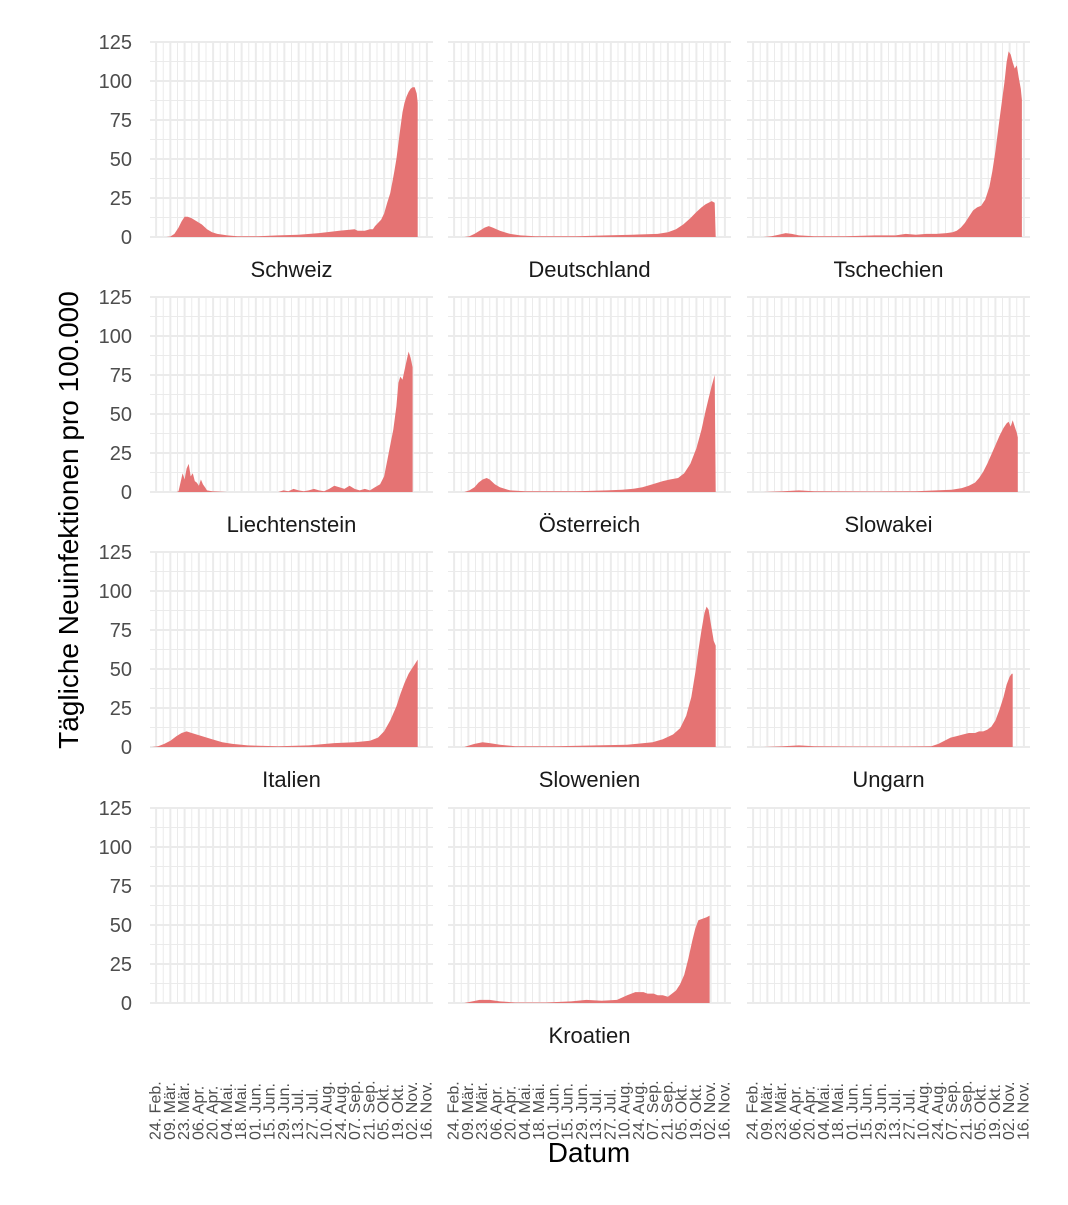 The height and width of the screenshot is (1205, 1068). What do you see at coordinates (68, 520) in the screenshot?
I see `y-axis-title: Tägliche Neuinfektionen pro 100.000` at bounding box center [68, 520].